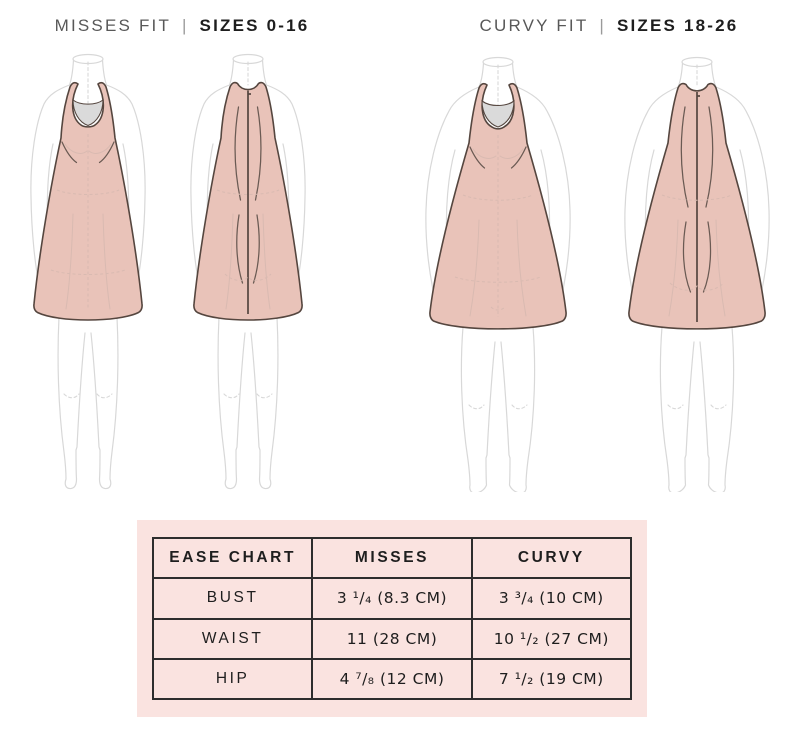 Image resolution: width=800 pixels, height=740 pixels. What do you see at coordinates (677, 25) in the screenshot?
I see `curvy-sizes-label: SIZES 18-26` at bounding box center [677, 25].